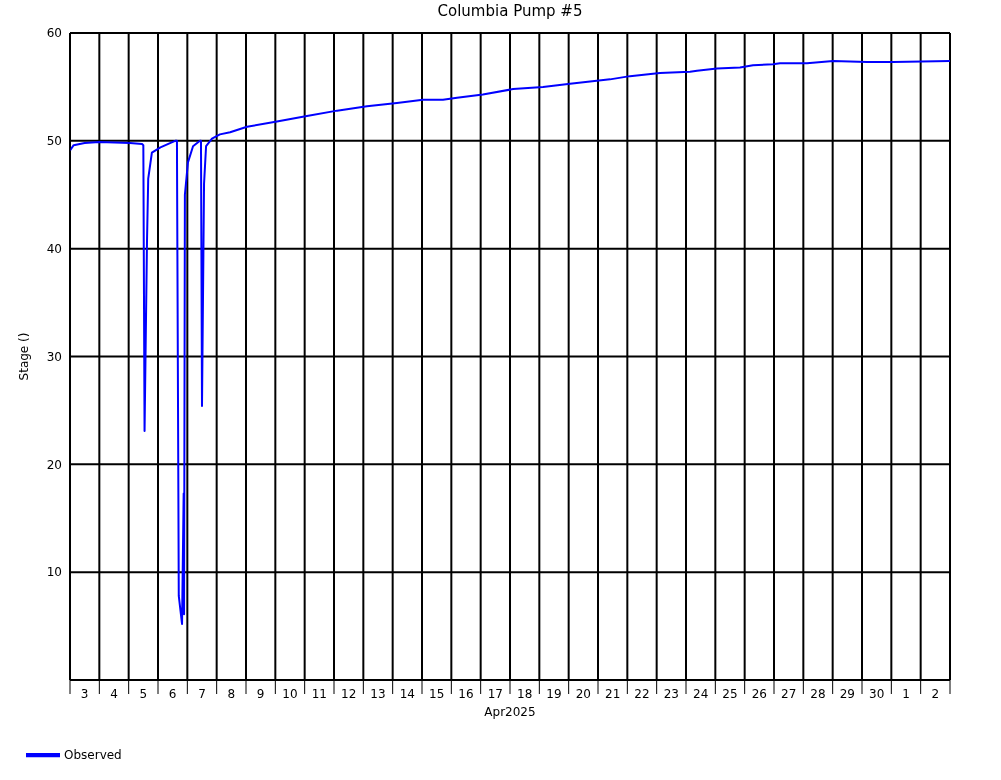 This screenshot has width=1001, height=780. What do you see at coordinates (583, 694) in the screenshot?
I see `x-tick-label: 20` at bounding box center [583, 694].